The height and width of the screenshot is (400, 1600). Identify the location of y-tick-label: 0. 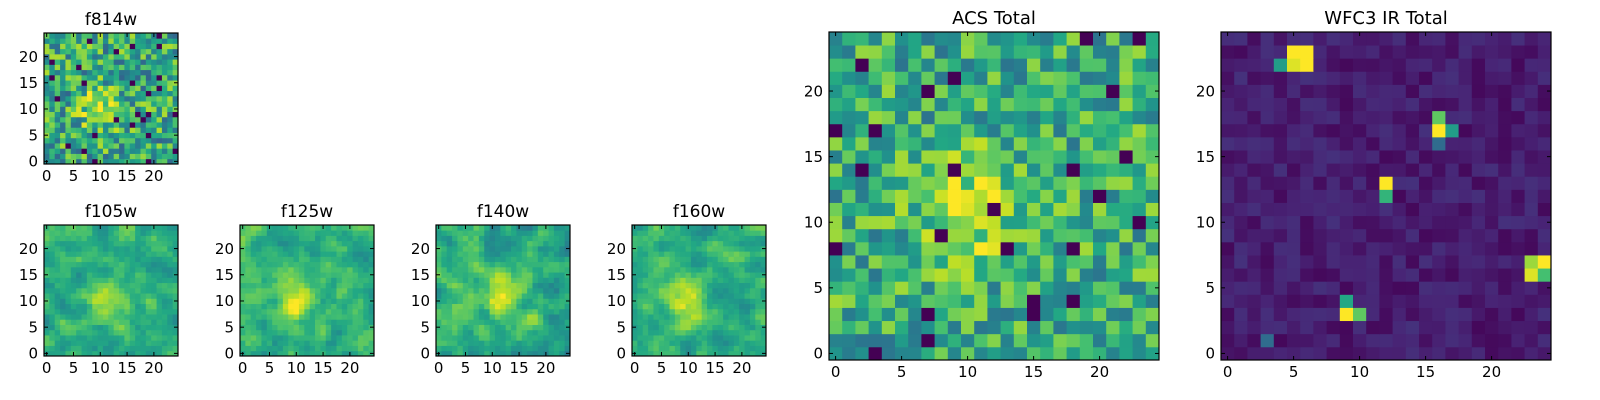
(229, 354).